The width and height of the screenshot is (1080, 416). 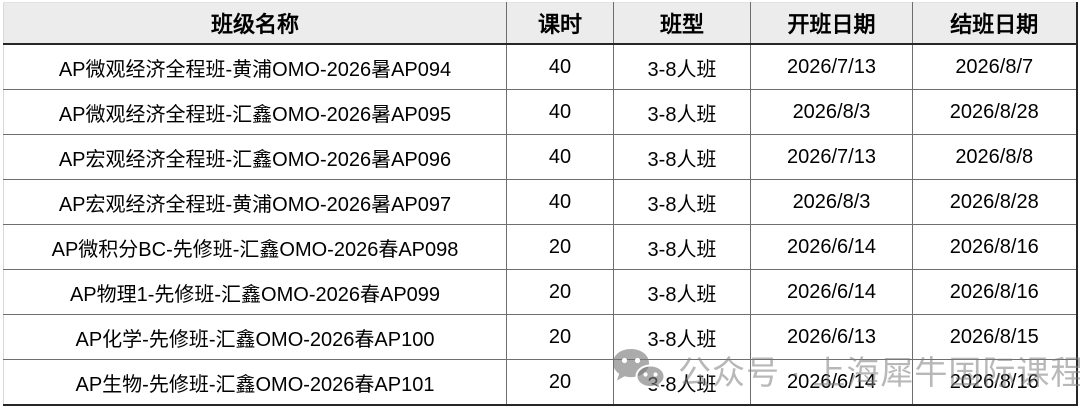 I want to click on table-header-row: 班级名称 课时 班型 开班日期 结班日期, so click(x=540, y=23).